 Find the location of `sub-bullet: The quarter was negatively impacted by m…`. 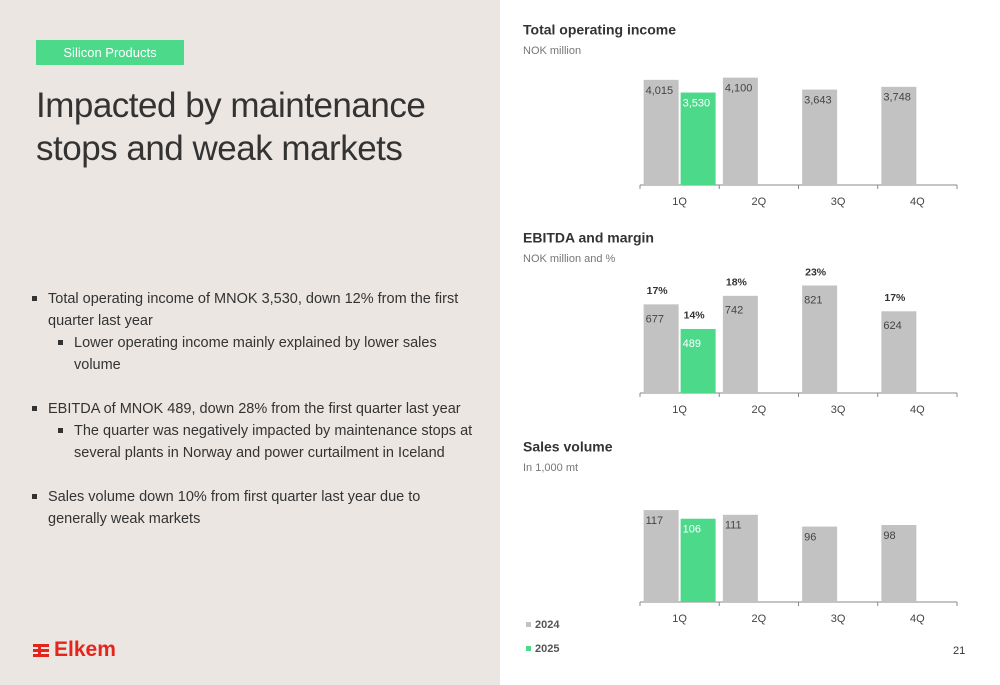

sub-bullet: The quarter was negatively impacted by m… is located at coordinates (264, 442).